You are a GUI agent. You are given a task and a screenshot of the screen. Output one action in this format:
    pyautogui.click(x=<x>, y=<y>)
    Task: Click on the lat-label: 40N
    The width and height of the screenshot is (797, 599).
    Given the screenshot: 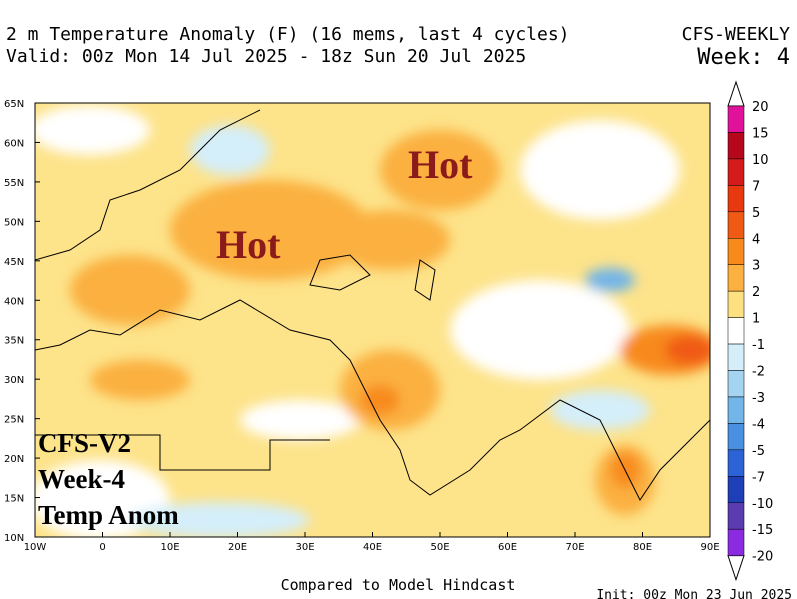 What is the action you would take?
    pyautogui.click(x=14, y=301)
    